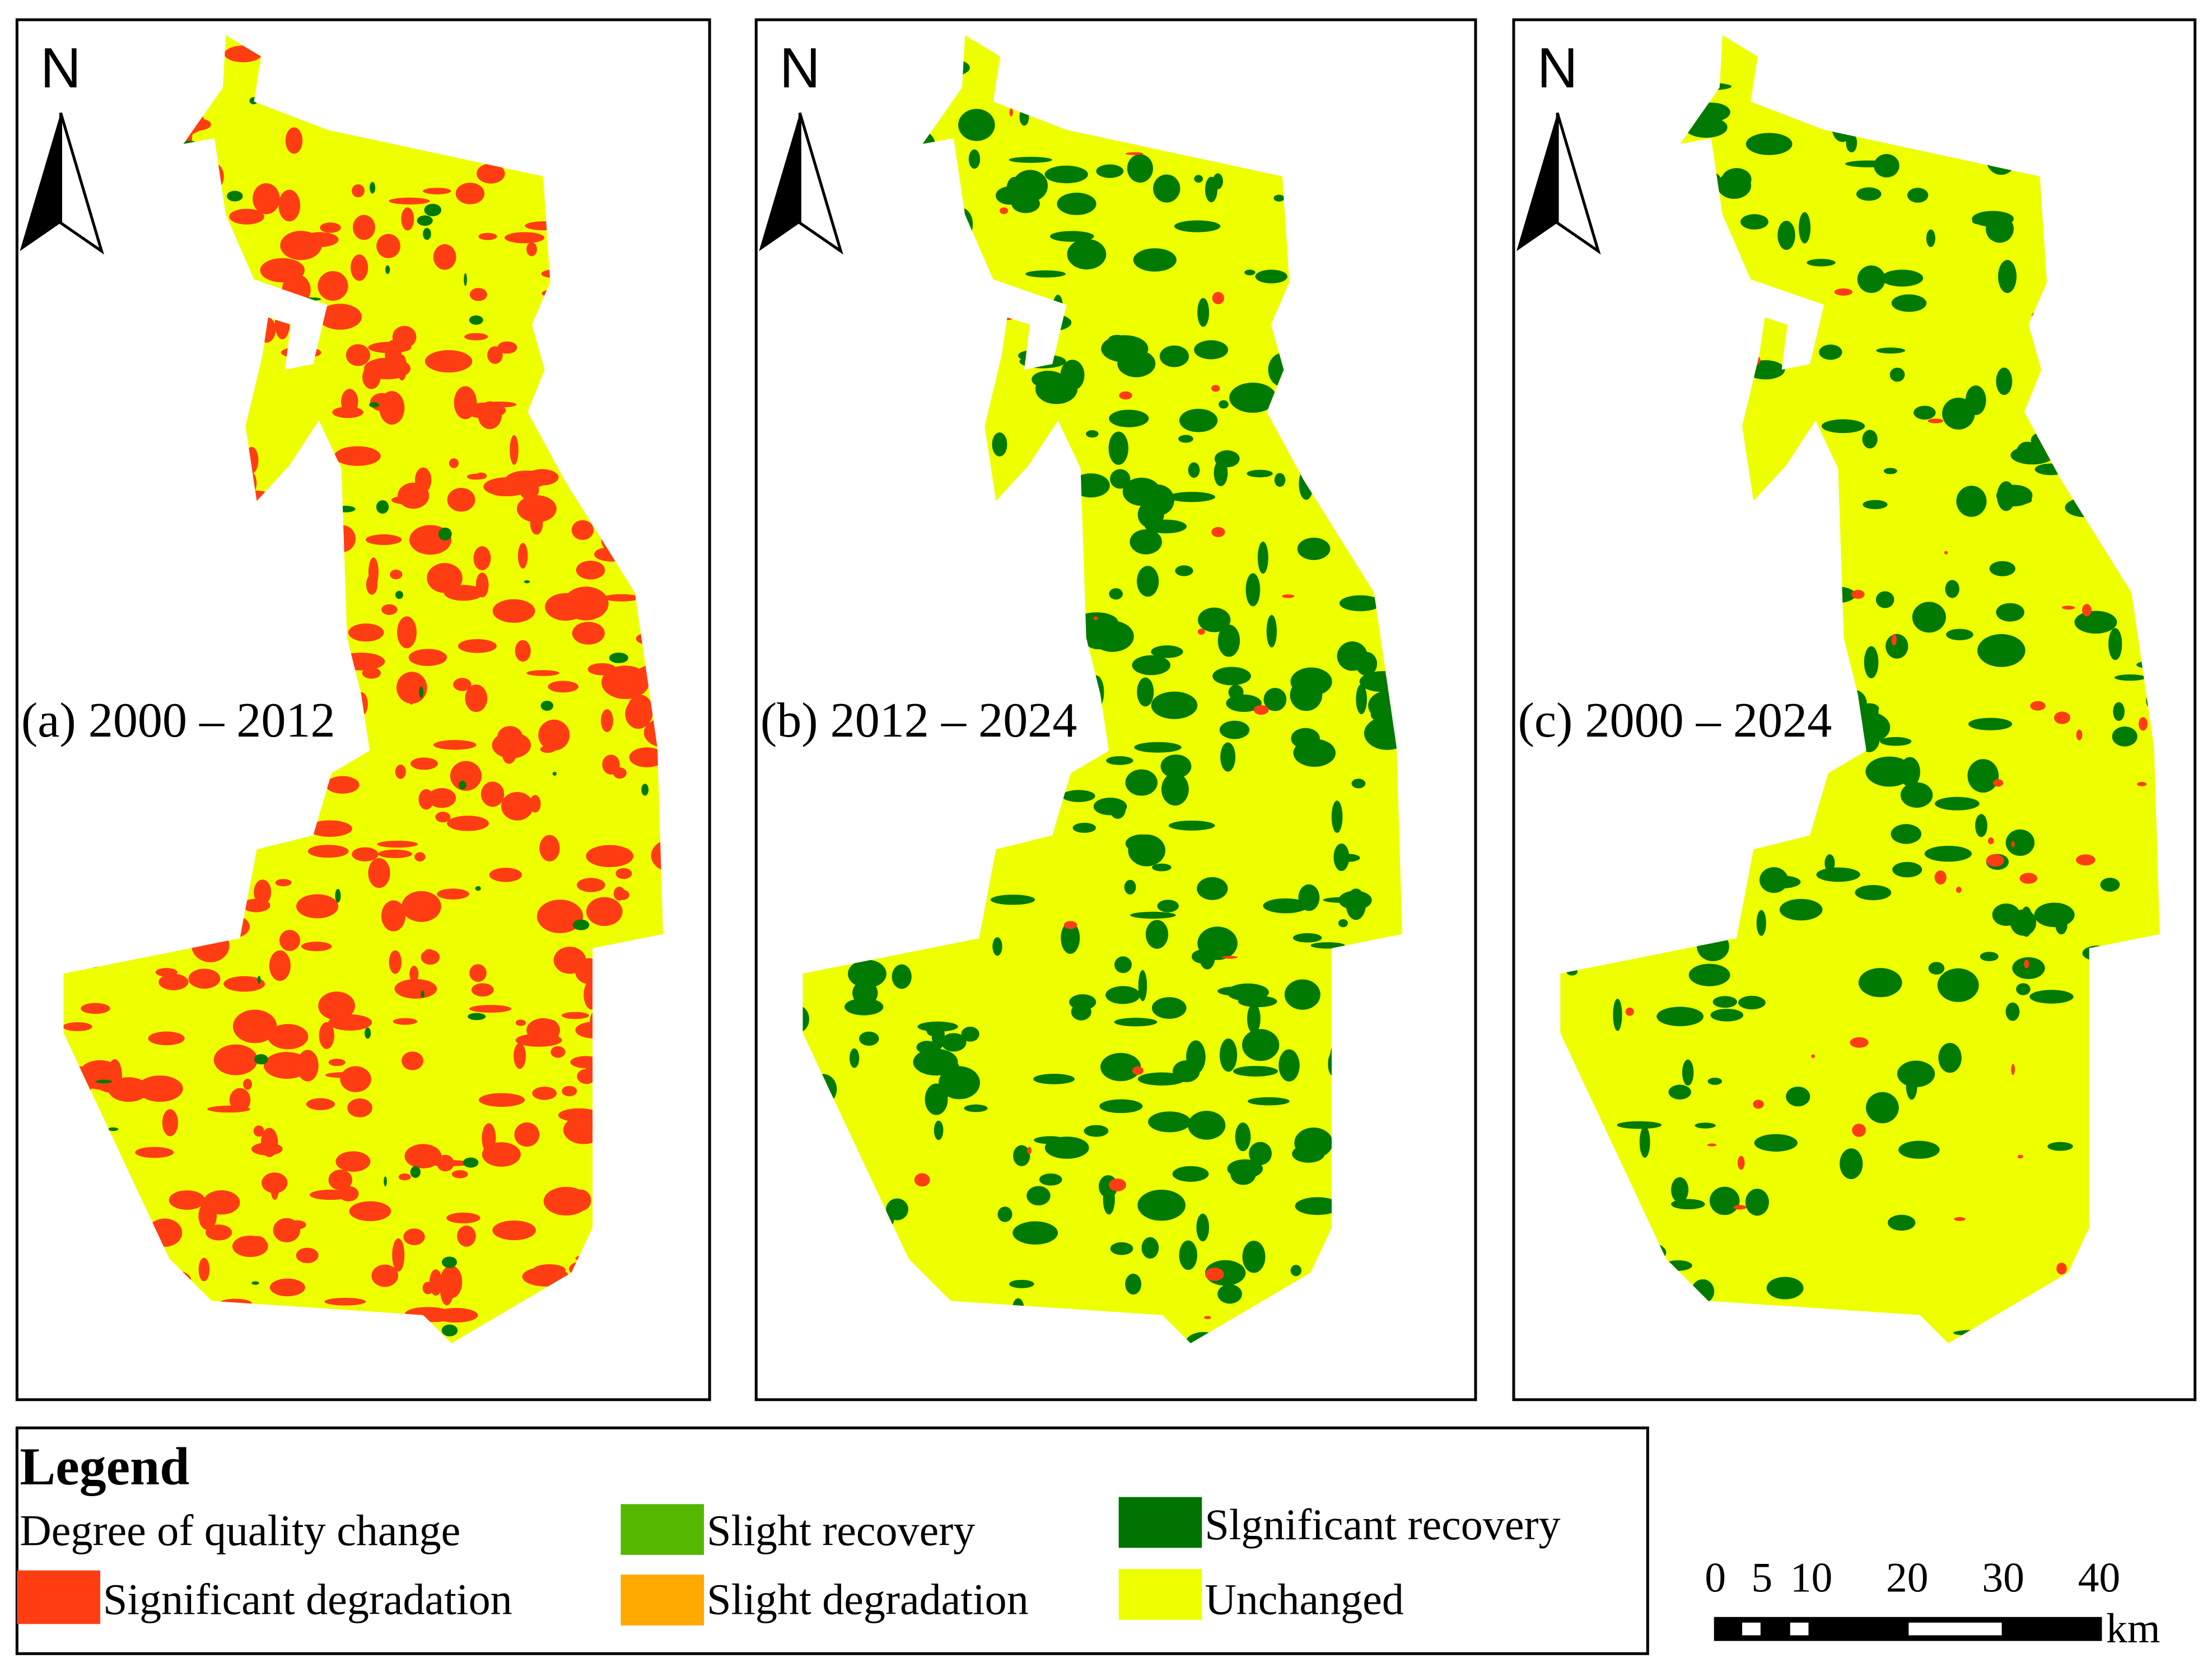 Image resolution: width=2212 pixels, height=1672 pixels. What do you see at coordinates (801, 183) in the screenshot?
I see `north-arrow-icon` at bounding box center [801, 183].